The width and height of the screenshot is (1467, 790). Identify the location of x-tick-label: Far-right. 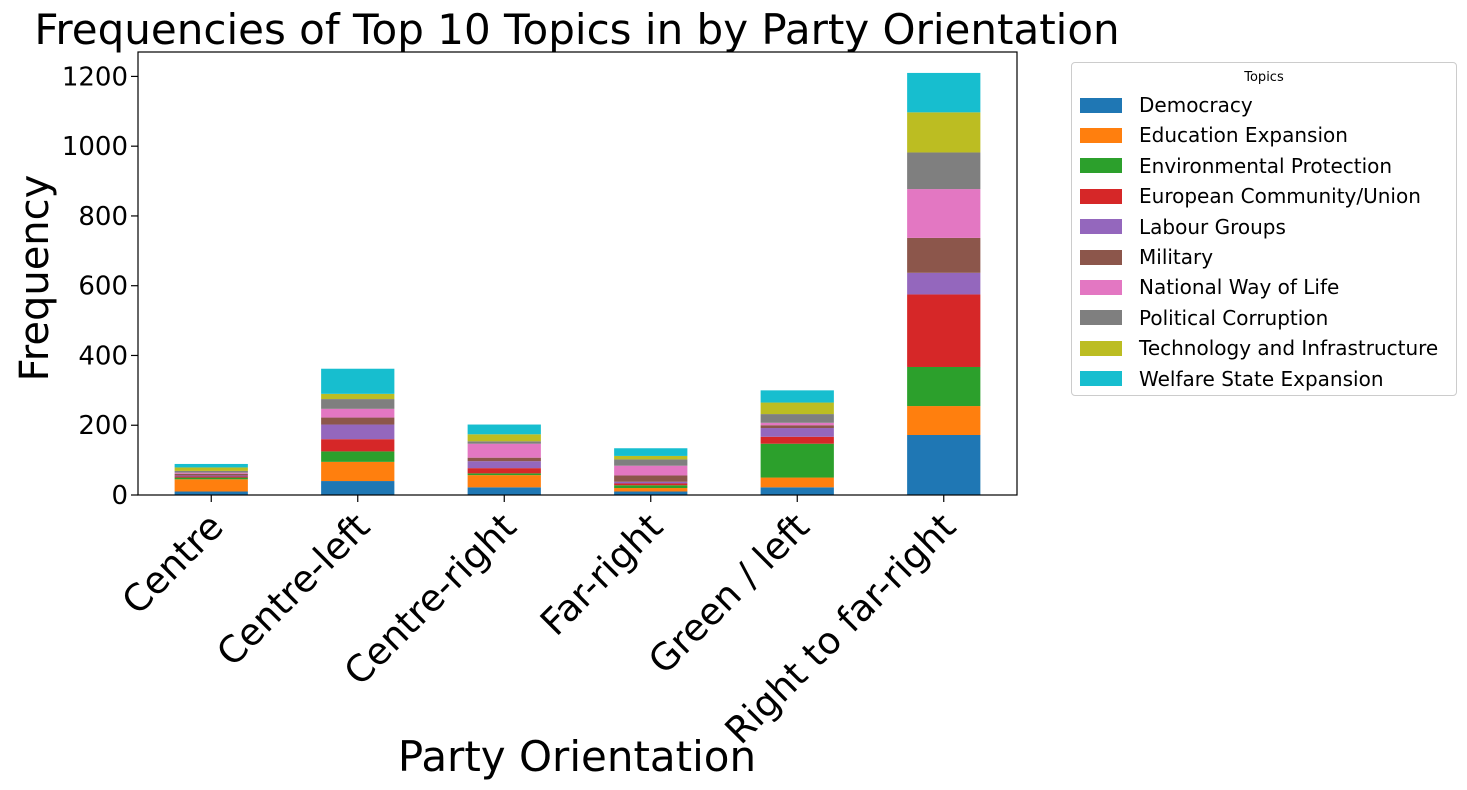
(601, 574).